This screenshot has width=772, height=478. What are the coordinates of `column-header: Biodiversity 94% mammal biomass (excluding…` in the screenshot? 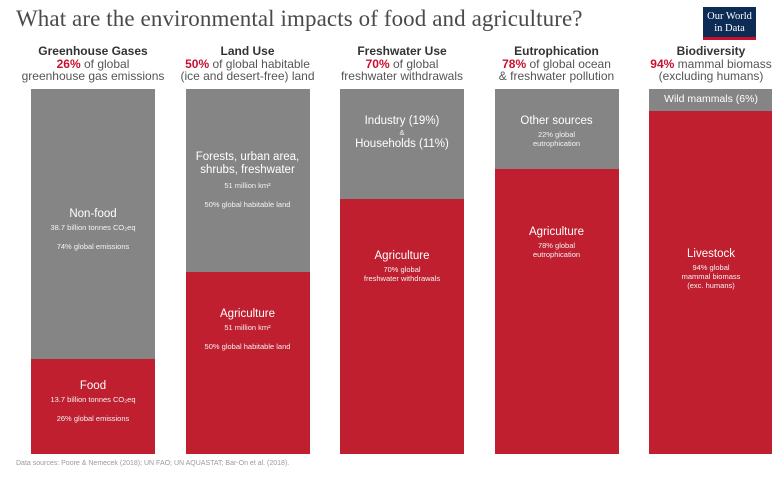 It's located at (701, 64).